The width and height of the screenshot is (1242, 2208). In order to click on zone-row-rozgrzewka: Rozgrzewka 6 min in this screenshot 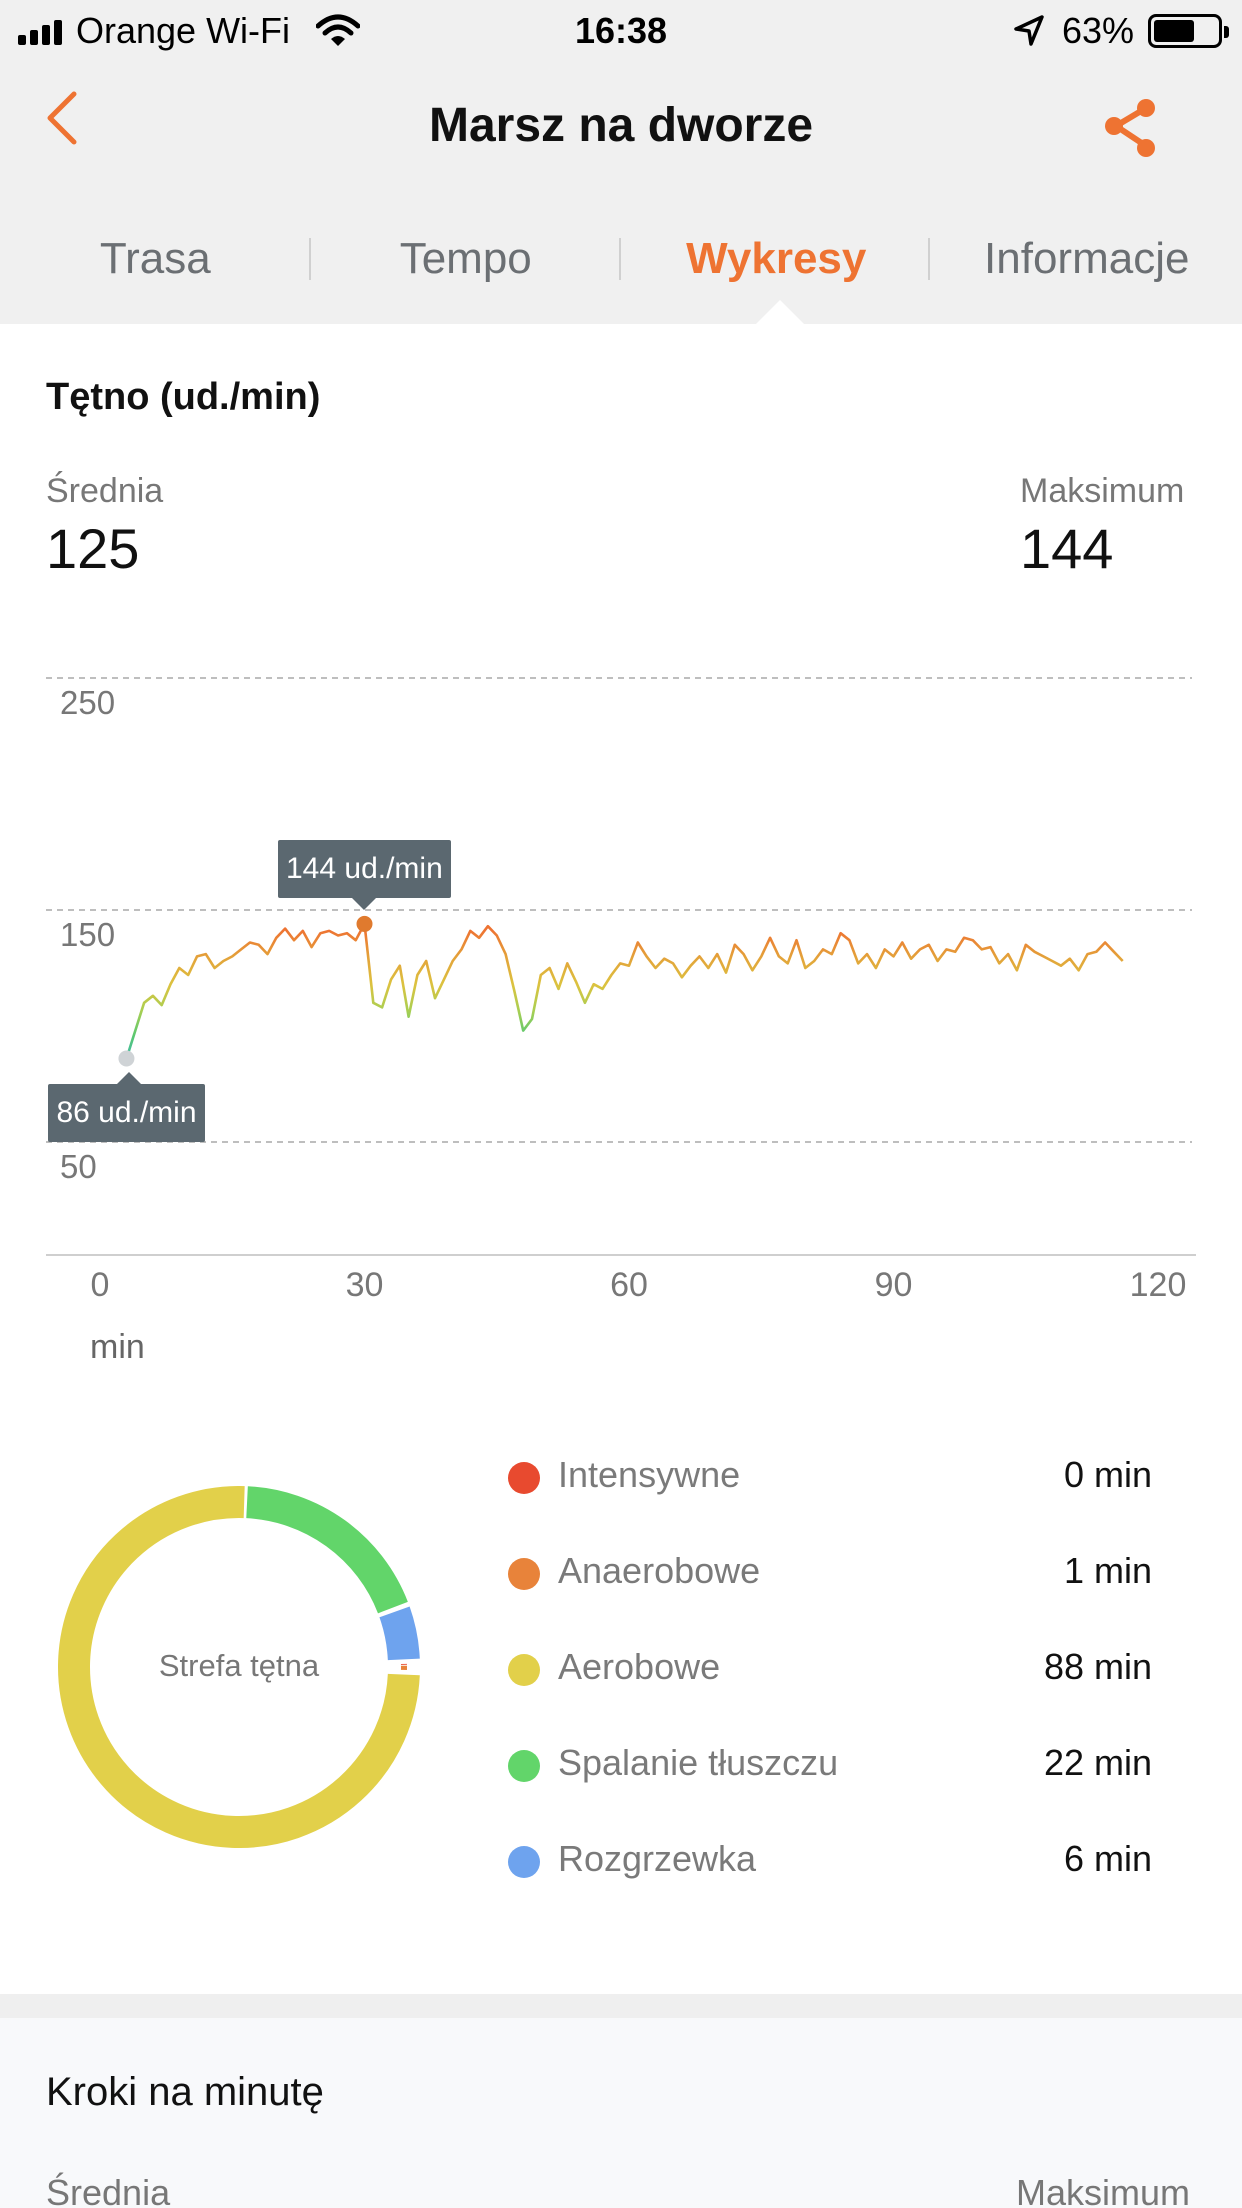, I will do `click(830, 1862)`.